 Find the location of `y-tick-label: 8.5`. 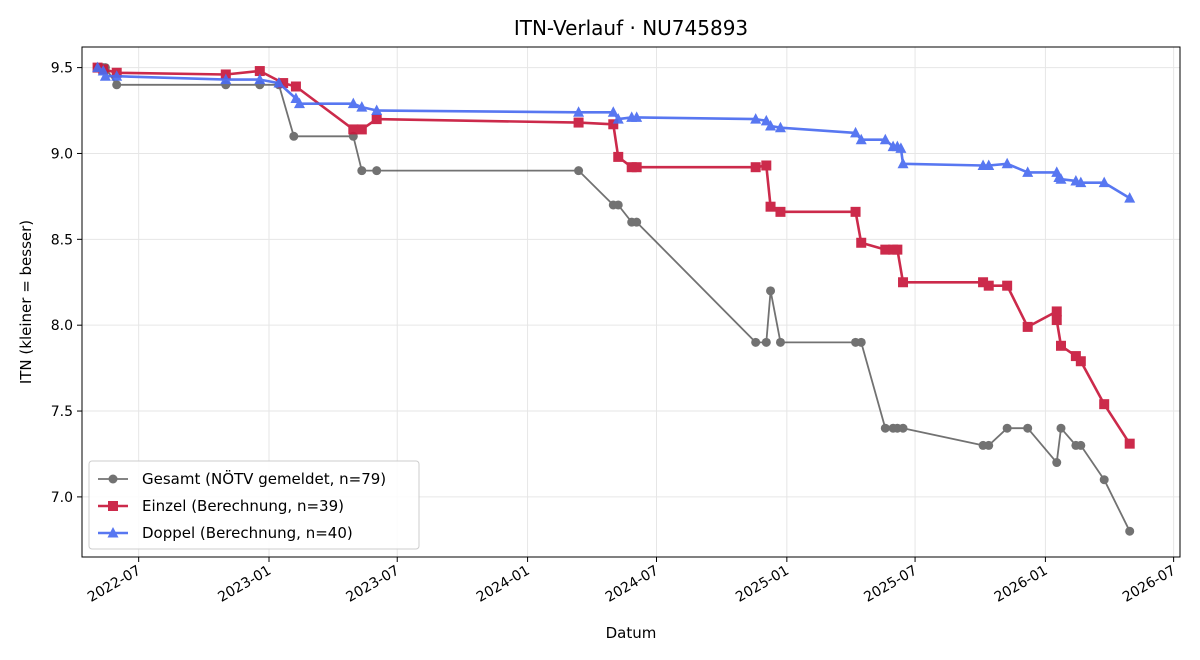

y-tick-label: 8.5 is located at coordinates (62, 240).